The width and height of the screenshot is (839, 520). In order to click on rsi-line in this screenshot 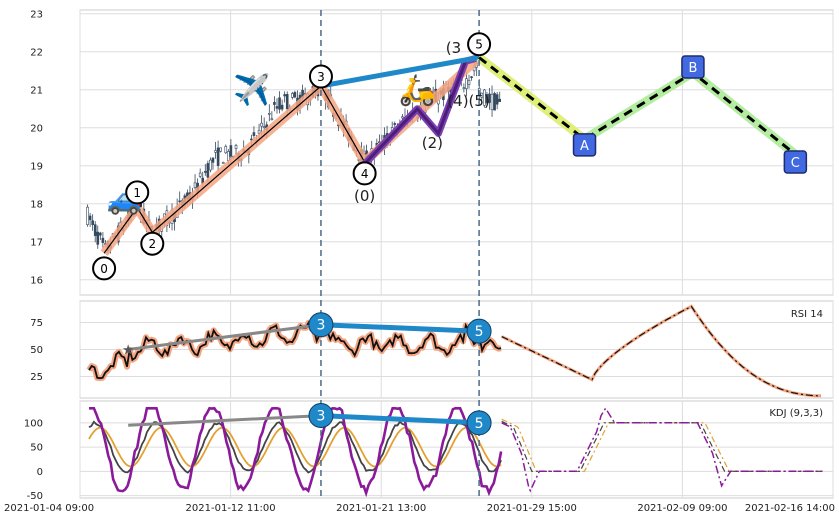, I will do `click(295, 350)`.